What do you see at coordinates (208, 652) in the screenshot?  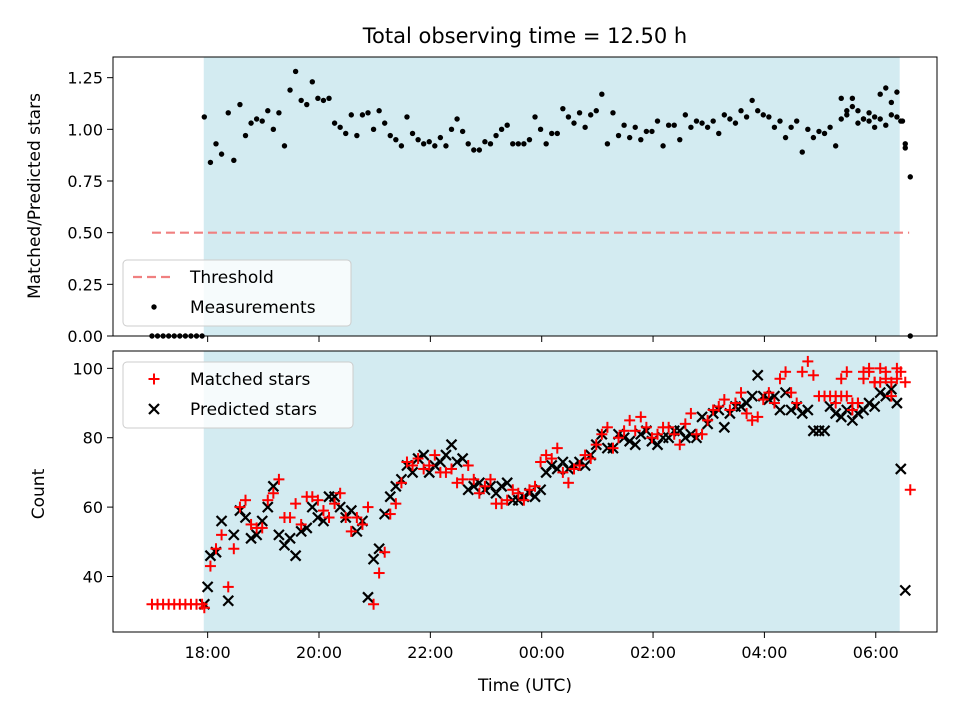 I see `x-tick-label: 18:00` at bounding box center [208, 652].